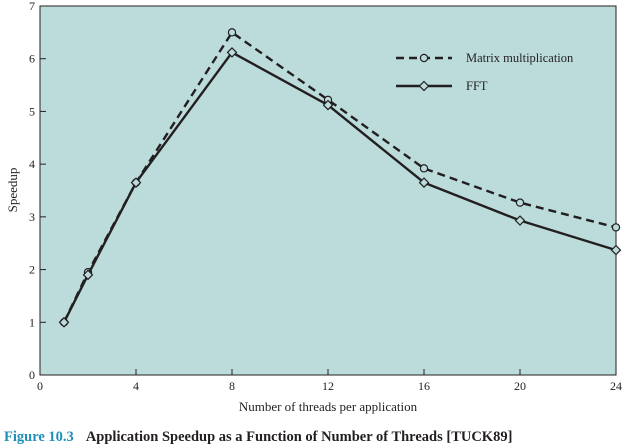 The image size is (628, 446). What do you see at coordinates (32, 322) in the screenshot?
I see `y-tick-label-1: 1` at bounding box center [32, 322].